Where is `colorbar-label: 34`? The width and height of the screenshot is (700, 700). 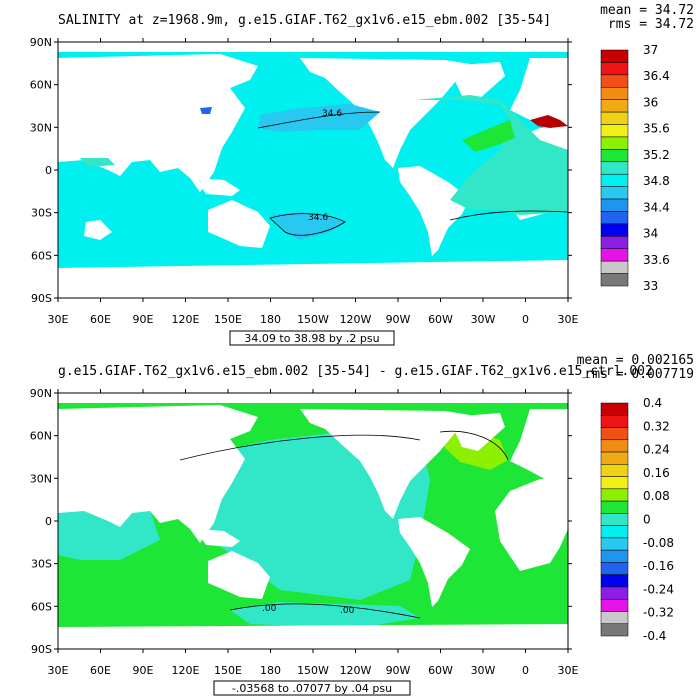 colorbar-label: 34 is located at coordinates (650, 234).